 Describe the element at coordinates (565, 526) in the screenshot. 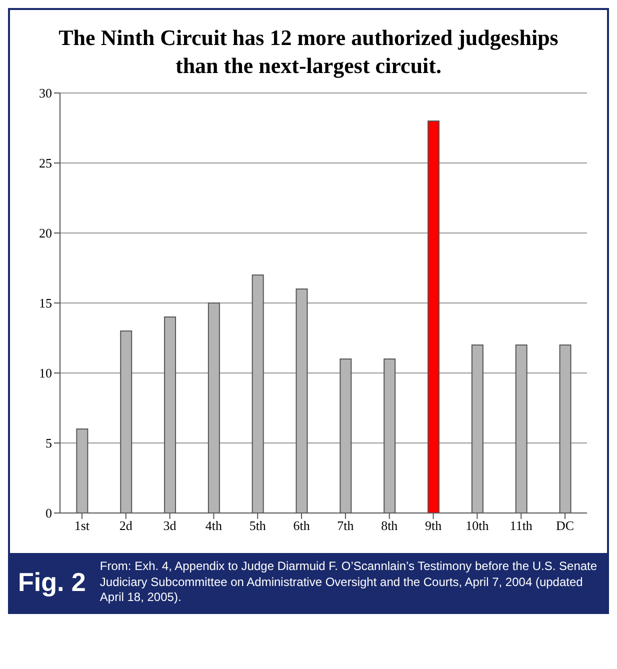

I see `x-tick-label: DC` at that location.